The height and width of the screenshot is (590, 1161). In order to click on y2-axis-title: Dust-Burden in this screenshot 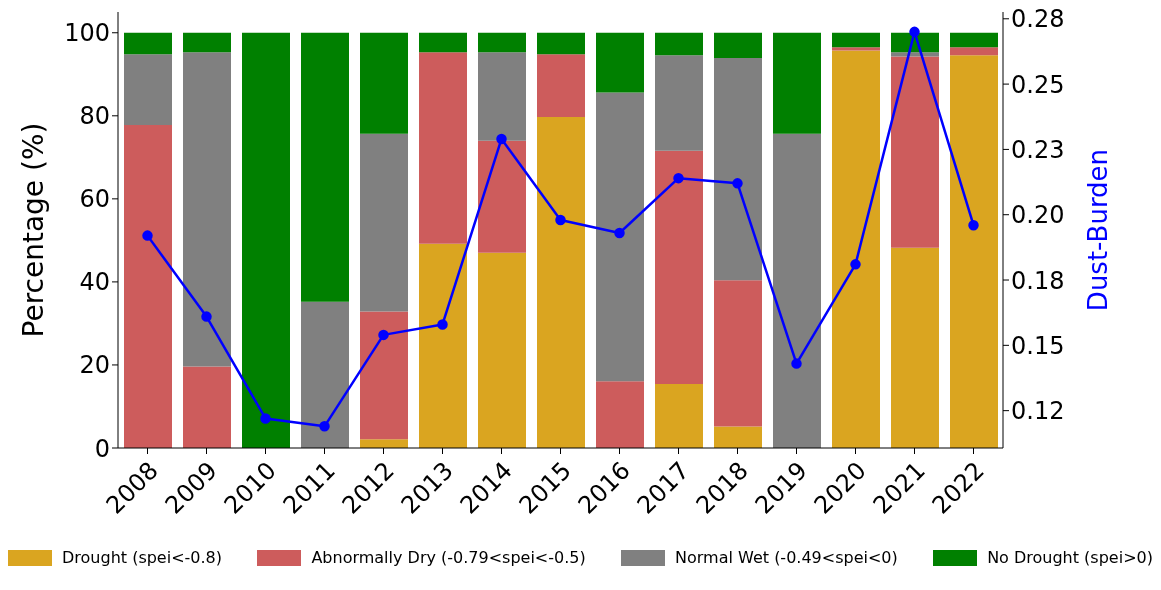, I will do `click(1098, 230)`.